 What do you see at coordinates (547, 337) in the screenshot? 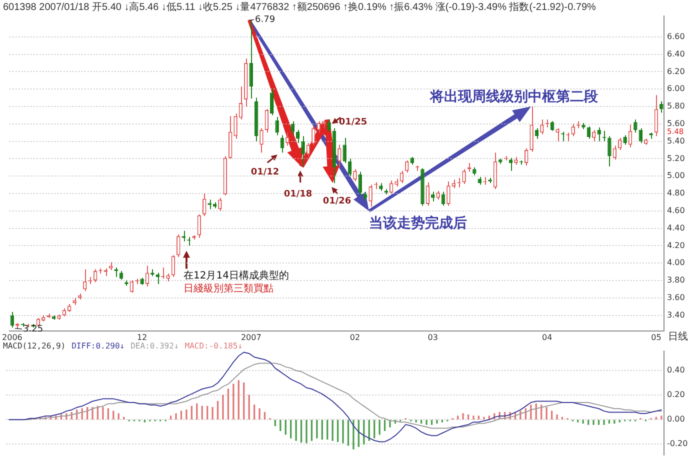
I see `x-tick-label: 04` at bounding box center [547, 337].